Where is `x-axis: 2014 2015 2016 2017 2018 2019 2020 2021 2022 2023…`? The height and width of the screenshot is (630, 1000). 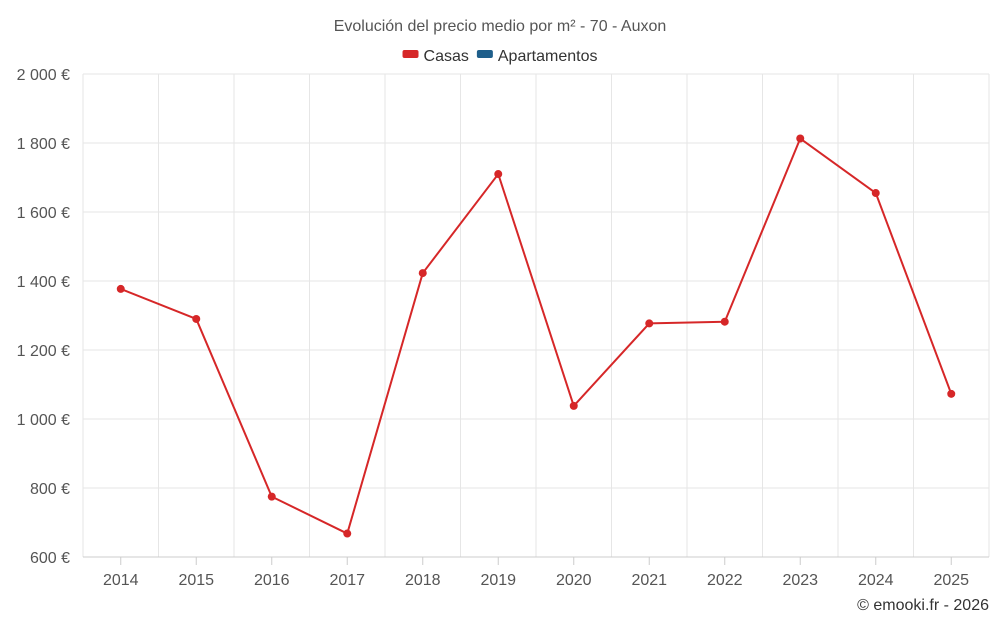
x-axis: 2014 2015 2016 2017 2018 2019 2020 2021 2022 2023… is located at coordinates (536, 572).